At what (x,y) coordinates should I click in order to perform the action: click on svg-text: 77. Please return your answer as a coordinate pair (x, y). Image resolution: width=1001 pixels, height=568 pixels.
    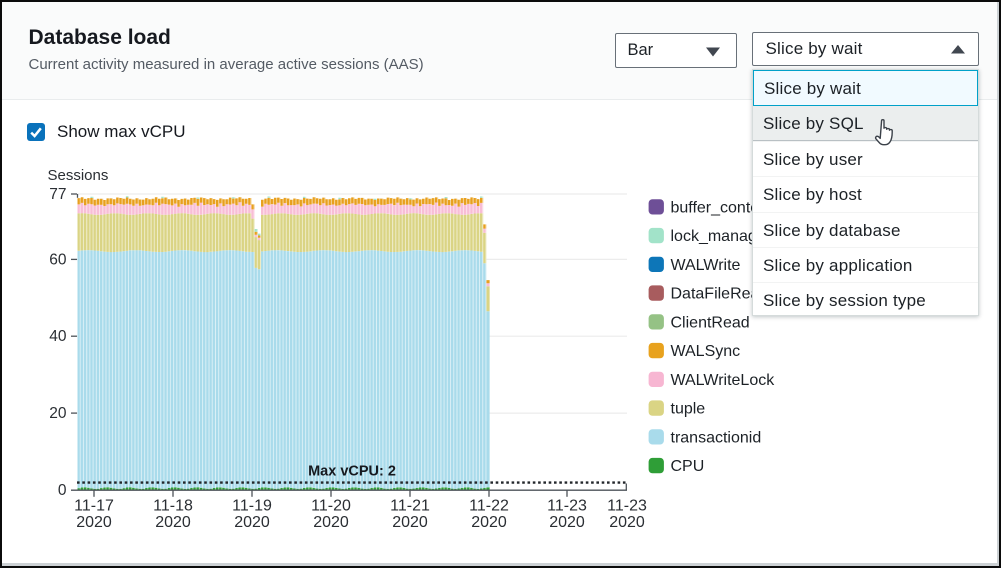
    Looking at the image, I should click on (57, 194).